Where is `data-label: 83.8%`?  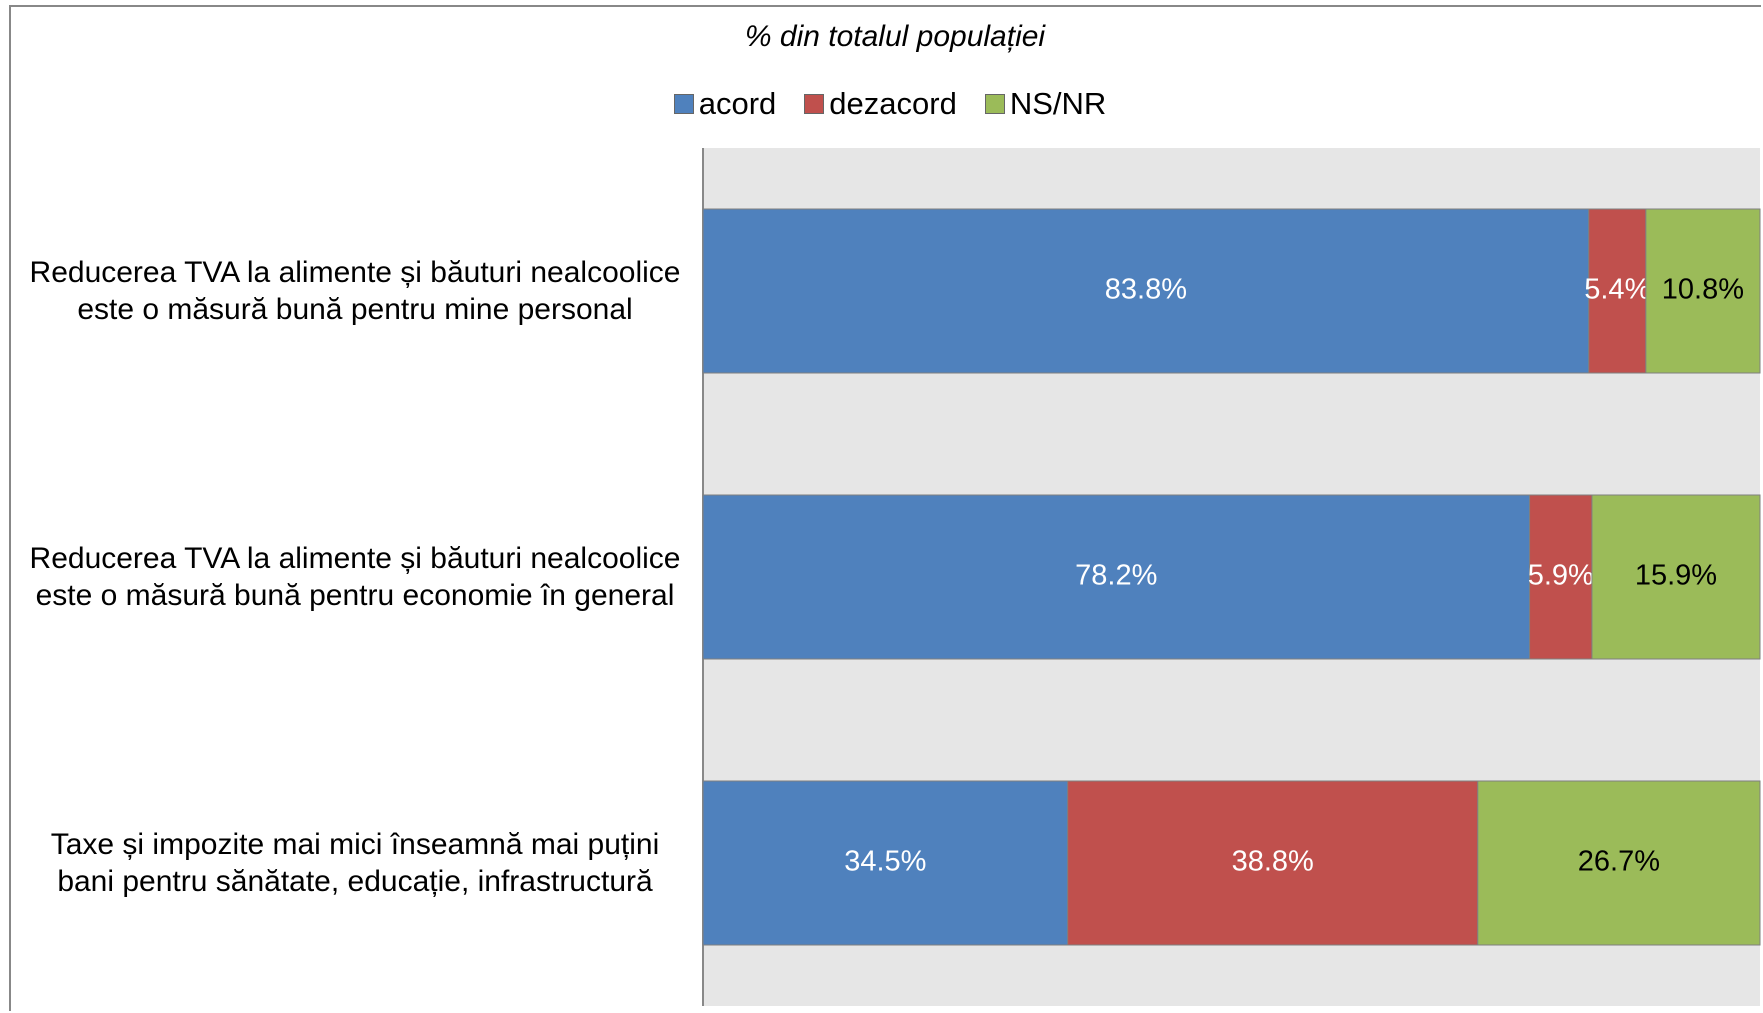 data-label: 83.8% is located at coordinates (1146, 290).